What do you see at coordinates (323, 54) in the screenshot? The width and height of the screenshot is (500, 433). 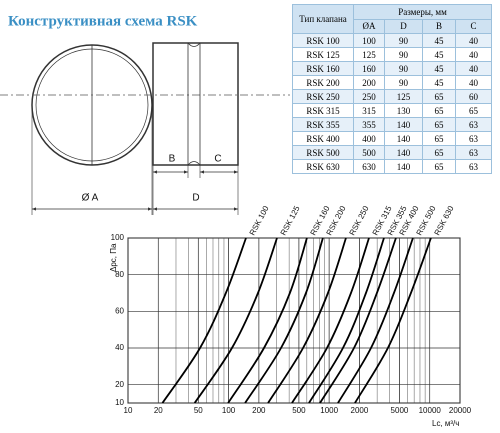 I see `table-cell: RSK 125` at bounding box center [323, 54].